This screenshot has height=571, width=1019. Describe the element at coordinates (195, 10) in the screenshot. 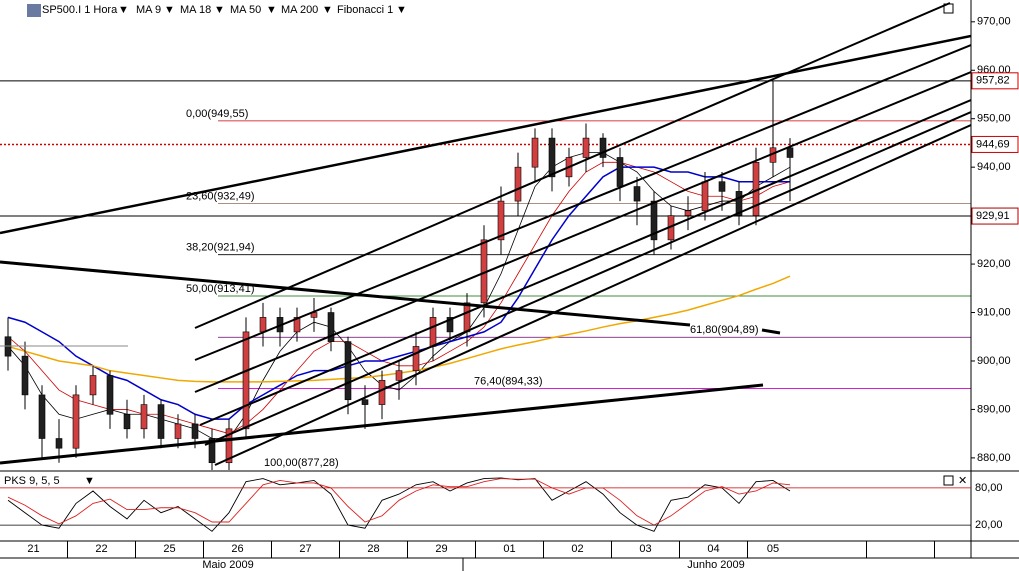

I see `legend-entry: MA 18` at that location.